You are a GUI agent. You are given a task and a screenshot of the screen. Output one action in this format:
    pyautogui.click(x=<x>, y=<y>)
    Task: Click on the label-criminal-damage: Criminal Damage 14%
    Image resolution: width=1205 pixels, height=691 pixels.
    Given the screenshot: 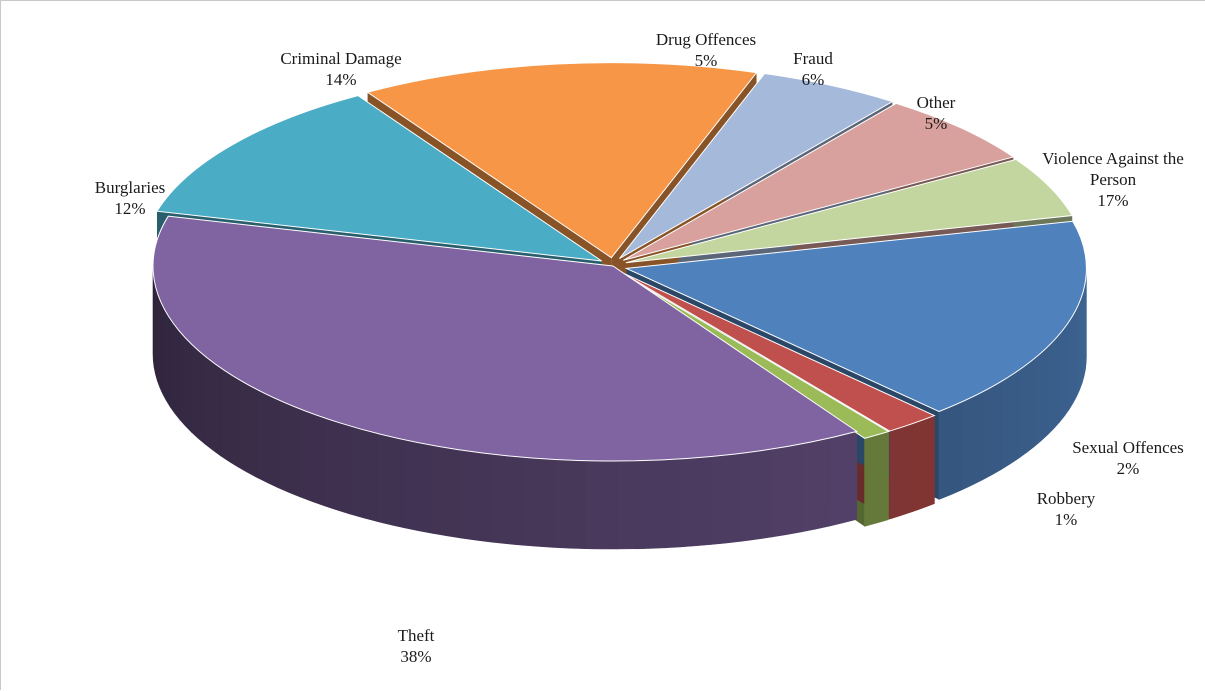 What is the action you would take?
    pyautogui.click(x=340, y=69)
    